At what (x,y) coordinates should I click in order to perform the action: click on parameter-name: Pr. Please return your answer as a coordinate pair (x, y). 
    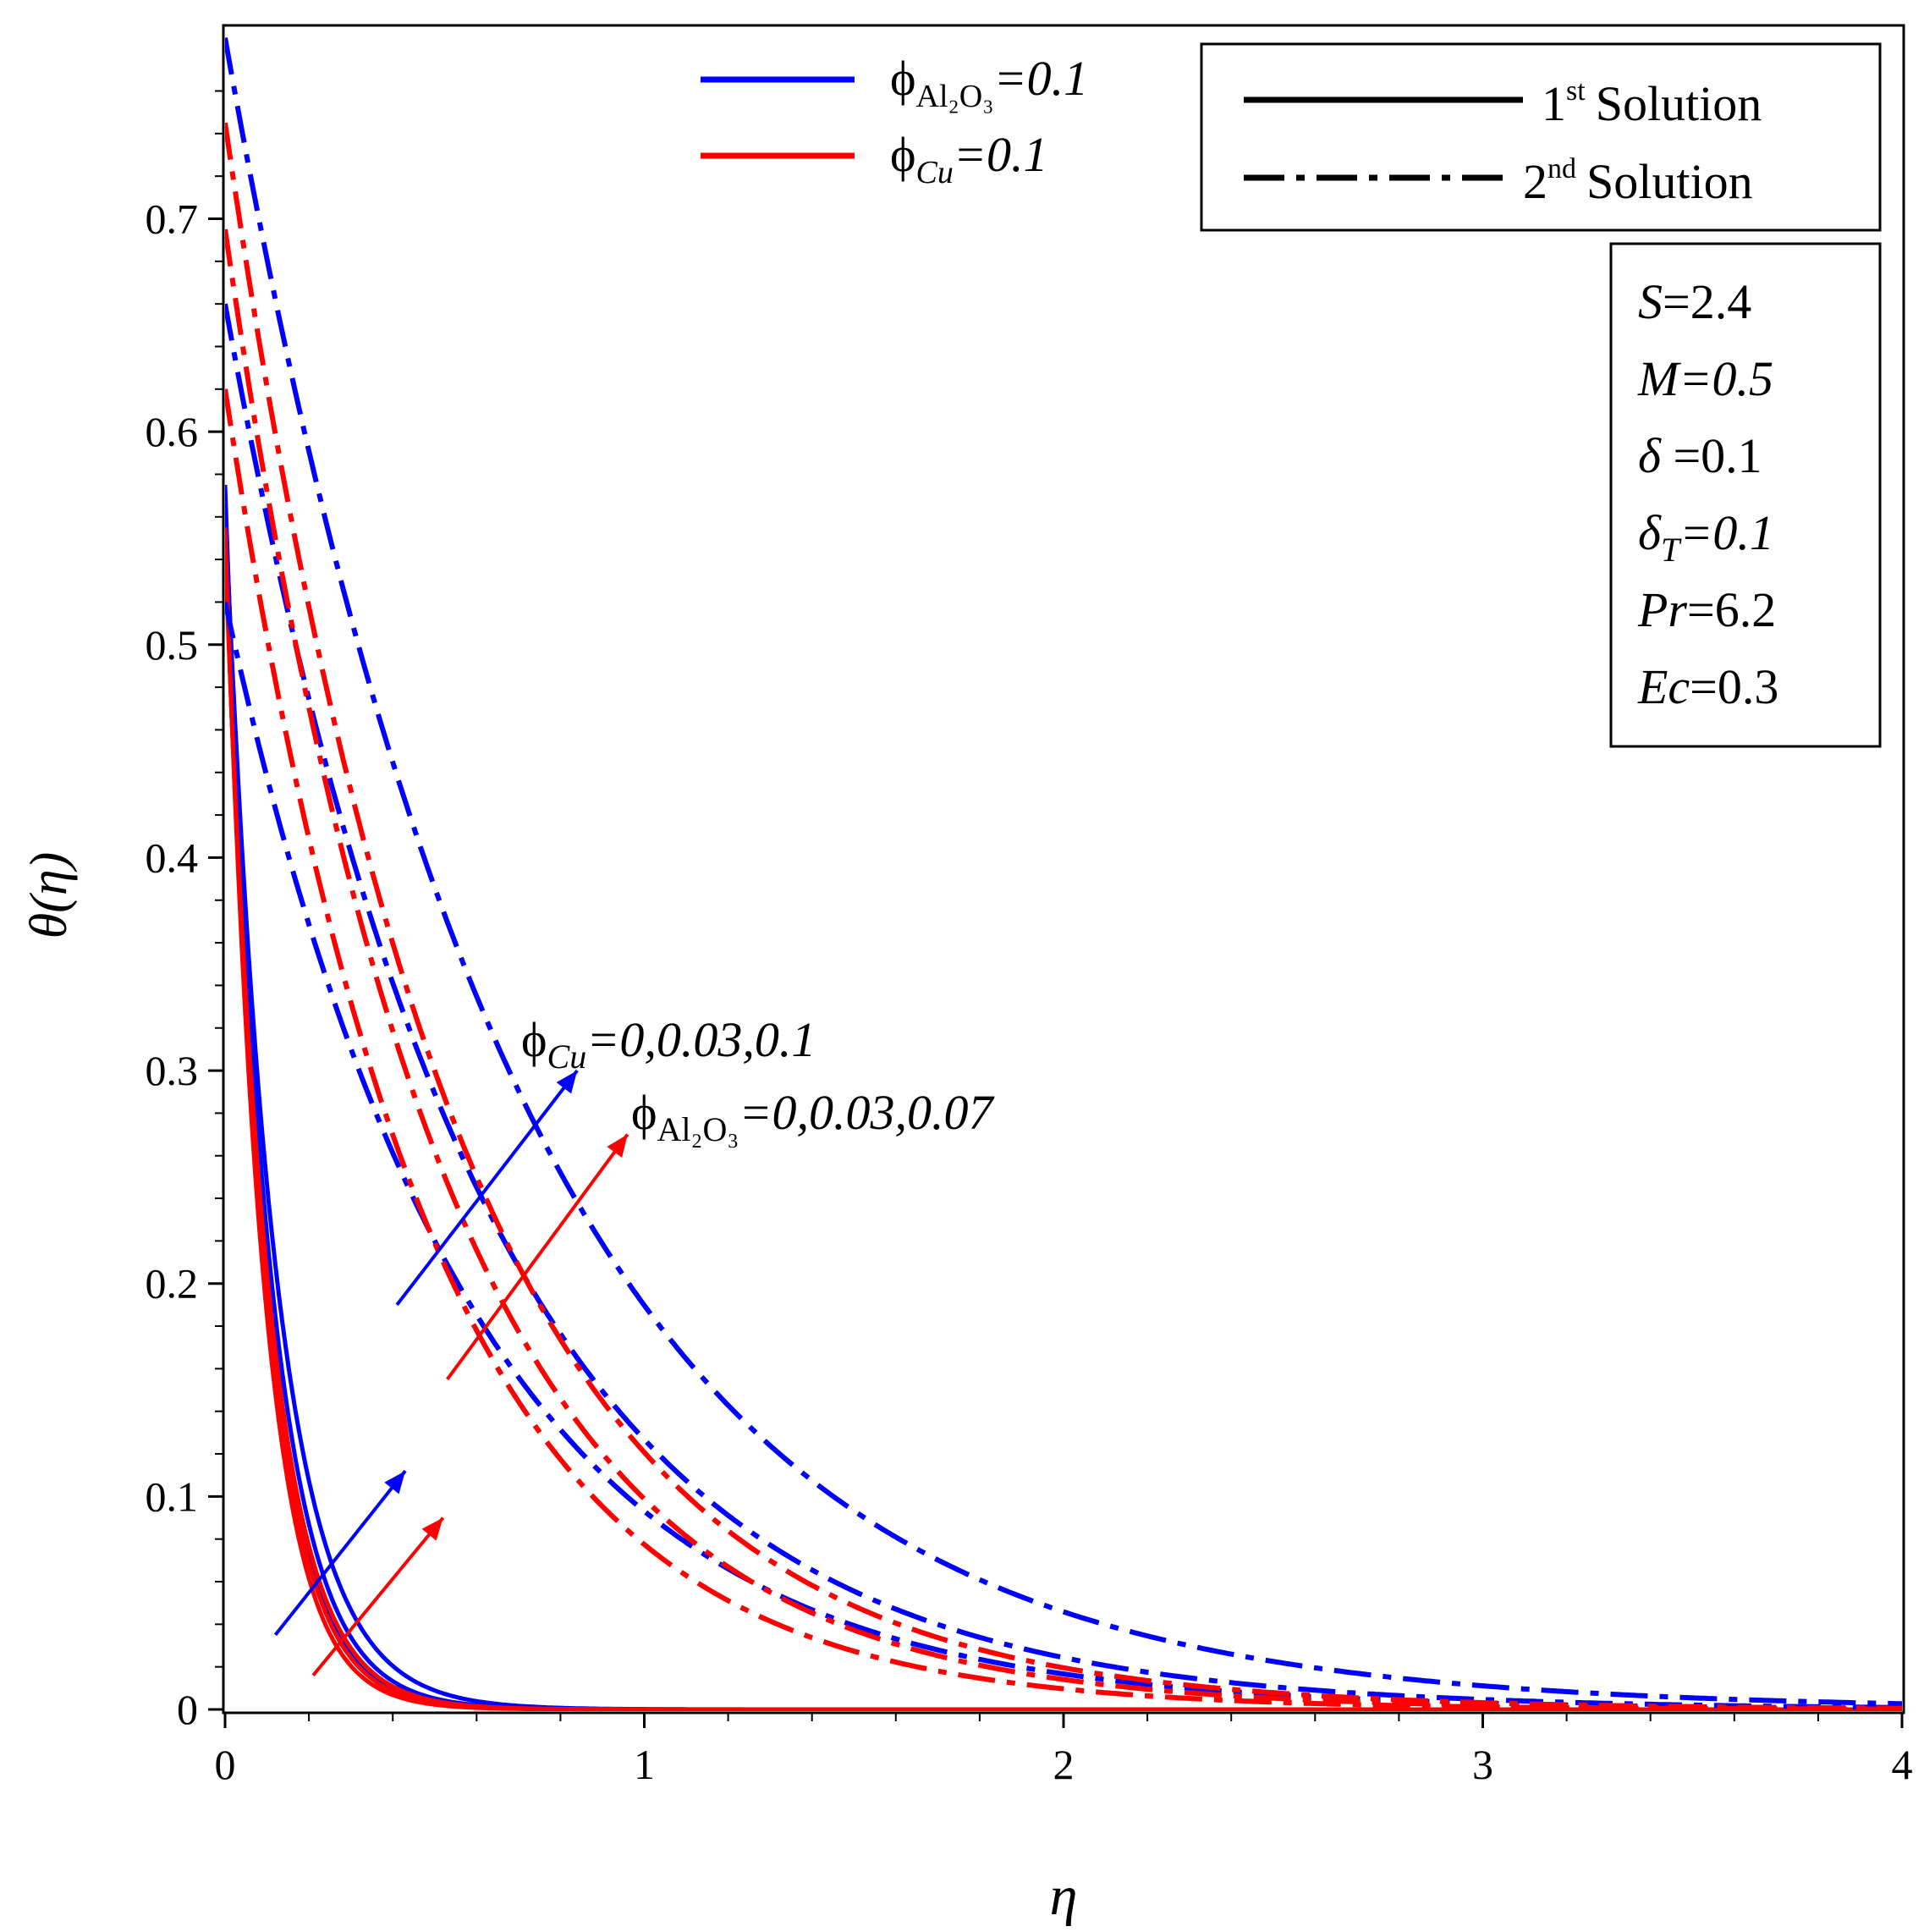
    Looking at the image, I should click on (1662, 609).